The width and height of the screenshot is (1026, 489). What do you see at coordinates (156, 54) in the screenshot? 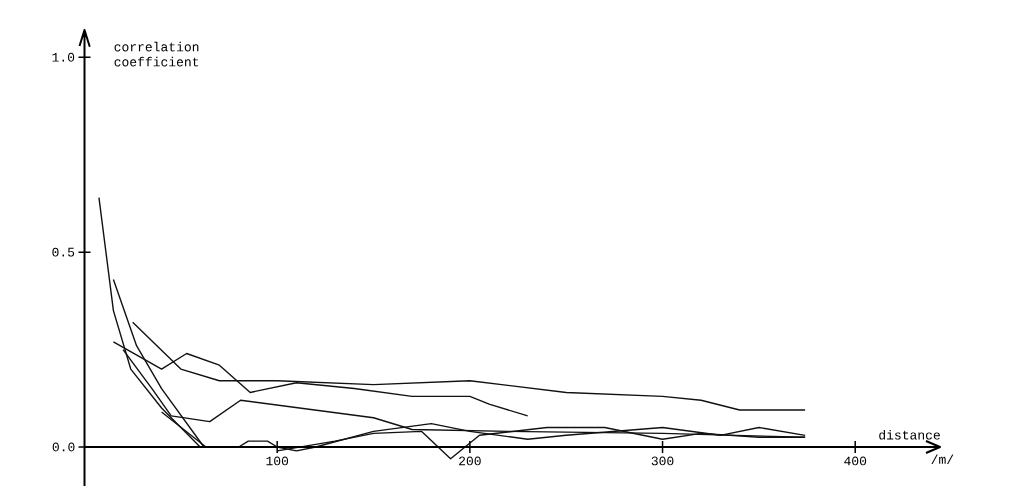
I see `y-axis-title: correlation coefficient` at bounding box center [156, 54].